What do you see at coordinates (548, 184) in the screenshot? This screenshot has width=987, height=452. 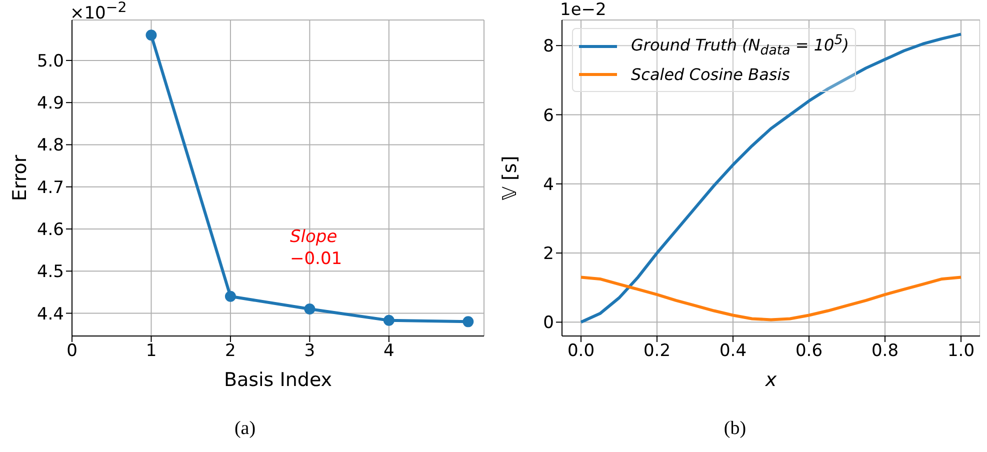 I see `y-tick-label: 4` at bounding box center [548, 184].